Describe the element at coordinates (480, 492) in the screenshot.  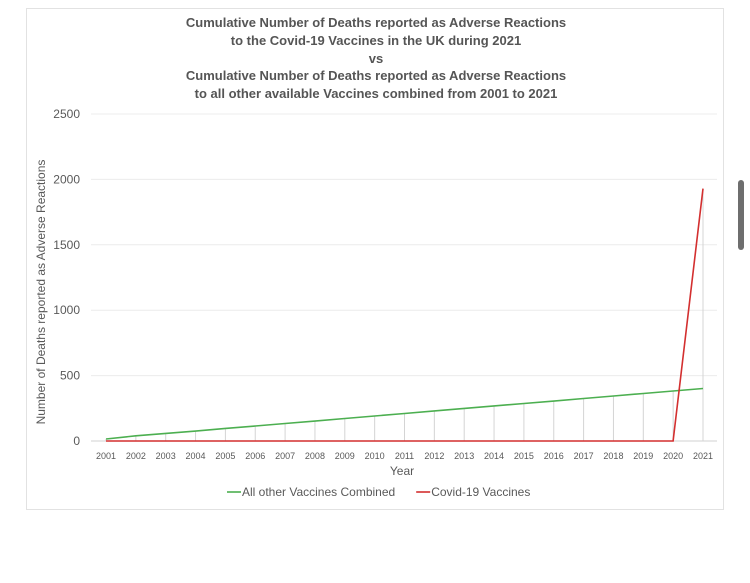
I see `legend-label: Covid-19 Vaccines` at that location.